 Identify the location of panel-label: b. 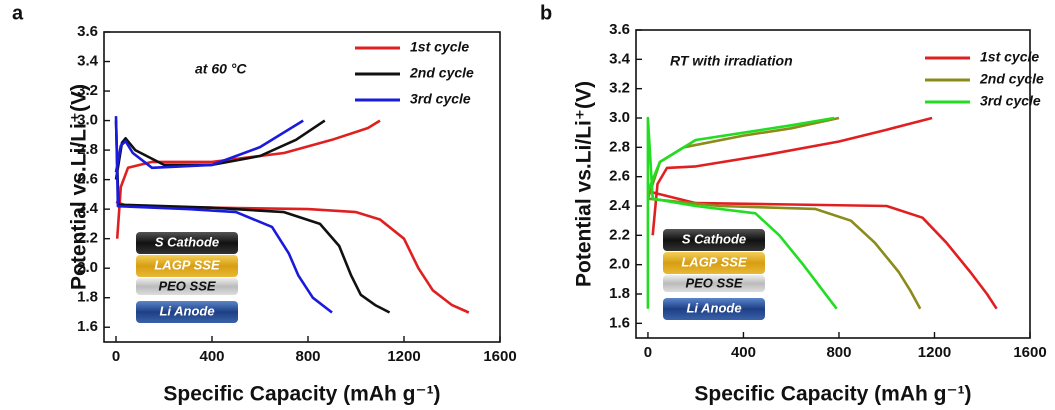
(546, 13).